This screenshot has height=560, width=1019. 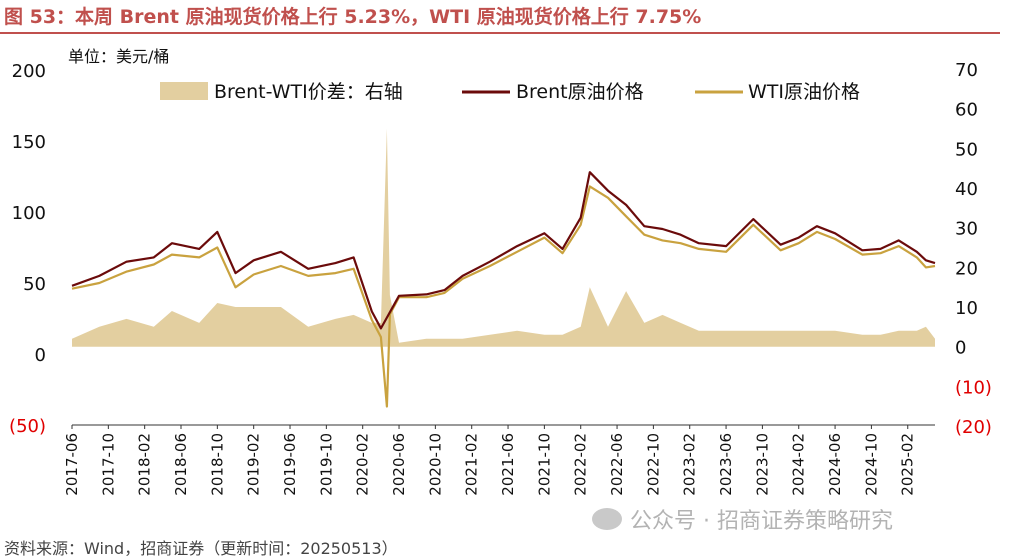 What do you see at coordinates (500, 33) in the screenshot?
I see `title-rule` at bounding box center [500, 33].